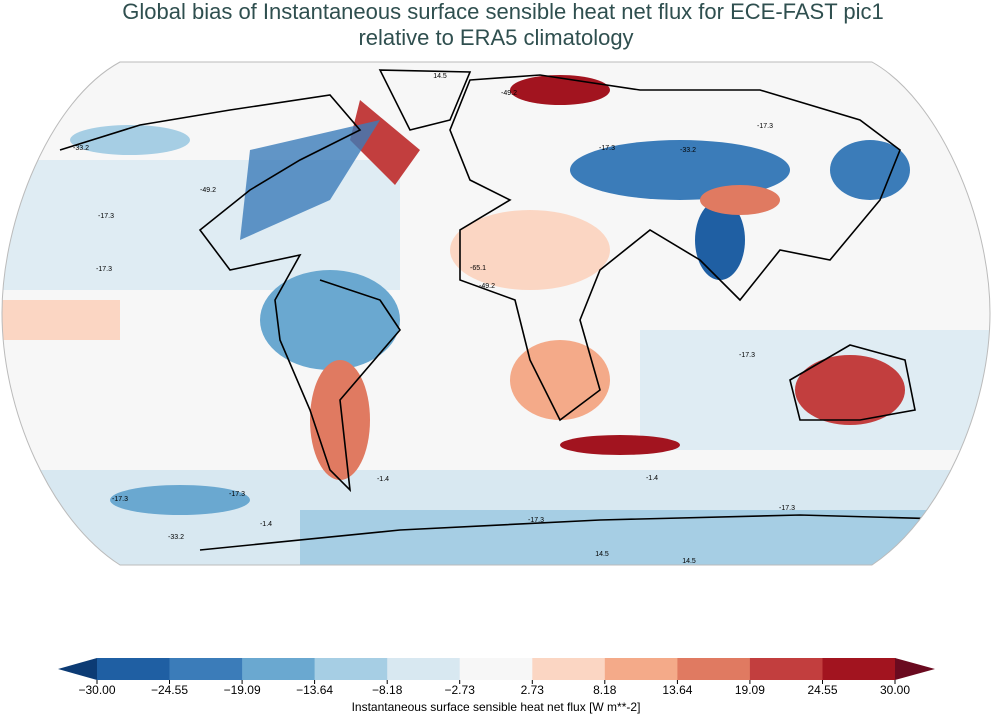 The image size is (992, 716). I want to click on colorbar-tick-label: 8.18, so click(605, 690).